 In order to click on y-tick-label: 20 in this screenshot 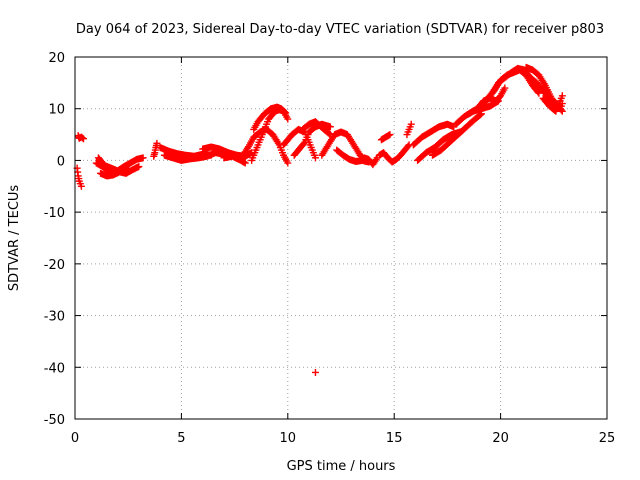, I will do `click(56, 58)`.